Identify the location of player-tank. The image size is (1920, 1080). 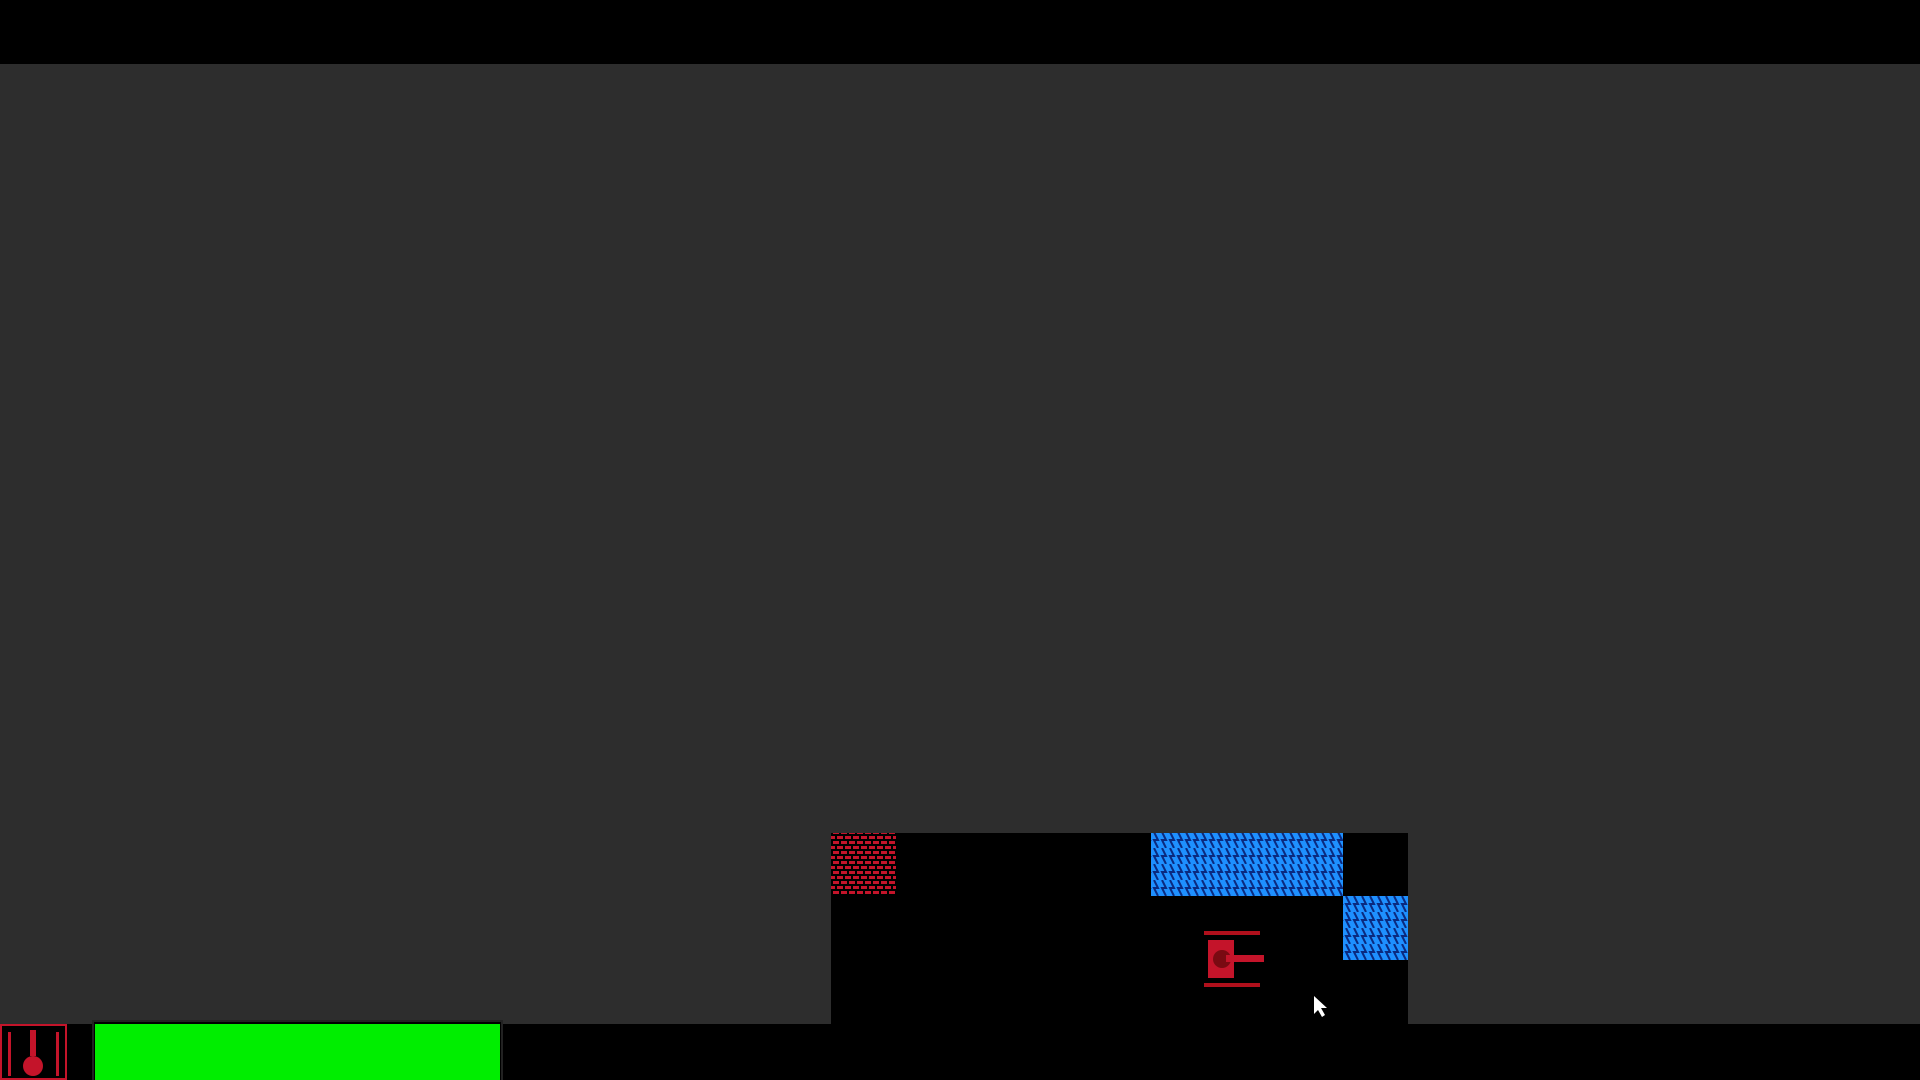
(1234, 959).